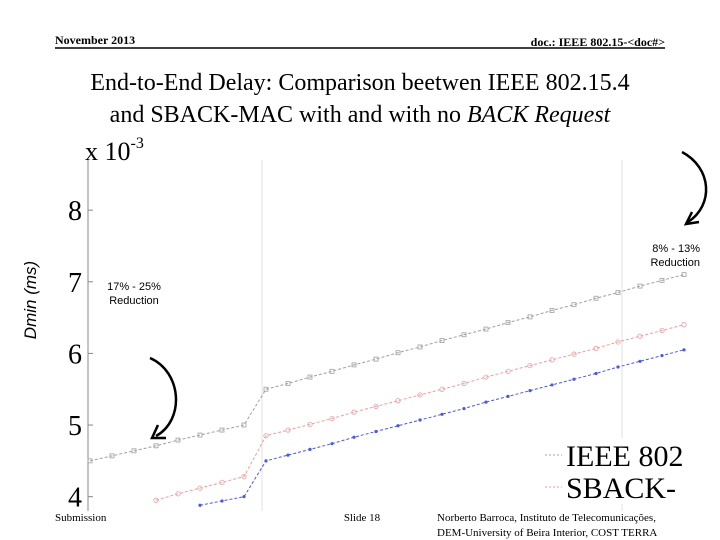 Image resolution: width=720 pixels, height=540 pixels. I want to click on y-multiplier: x 10-3, so click(114, 150).